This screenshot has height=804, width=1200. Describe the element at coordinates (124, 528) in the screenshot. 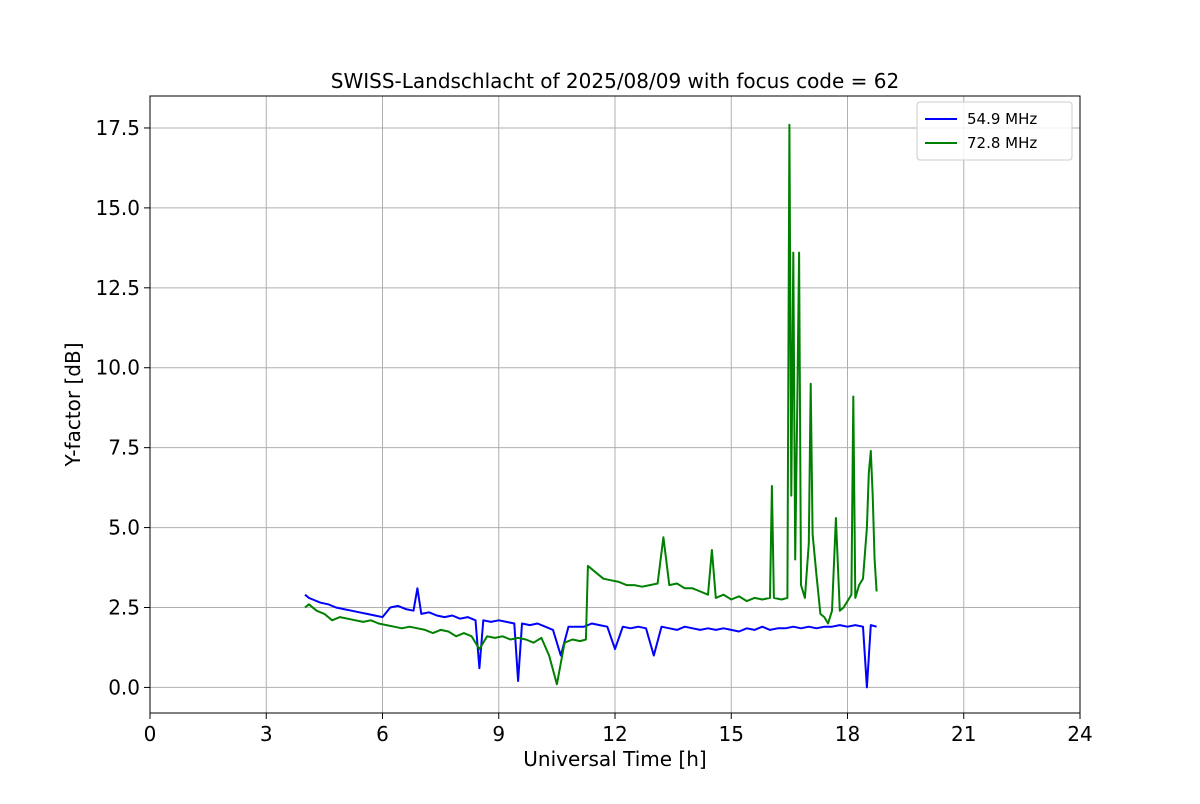

I see `y-tick-label: 5.0` at that location.